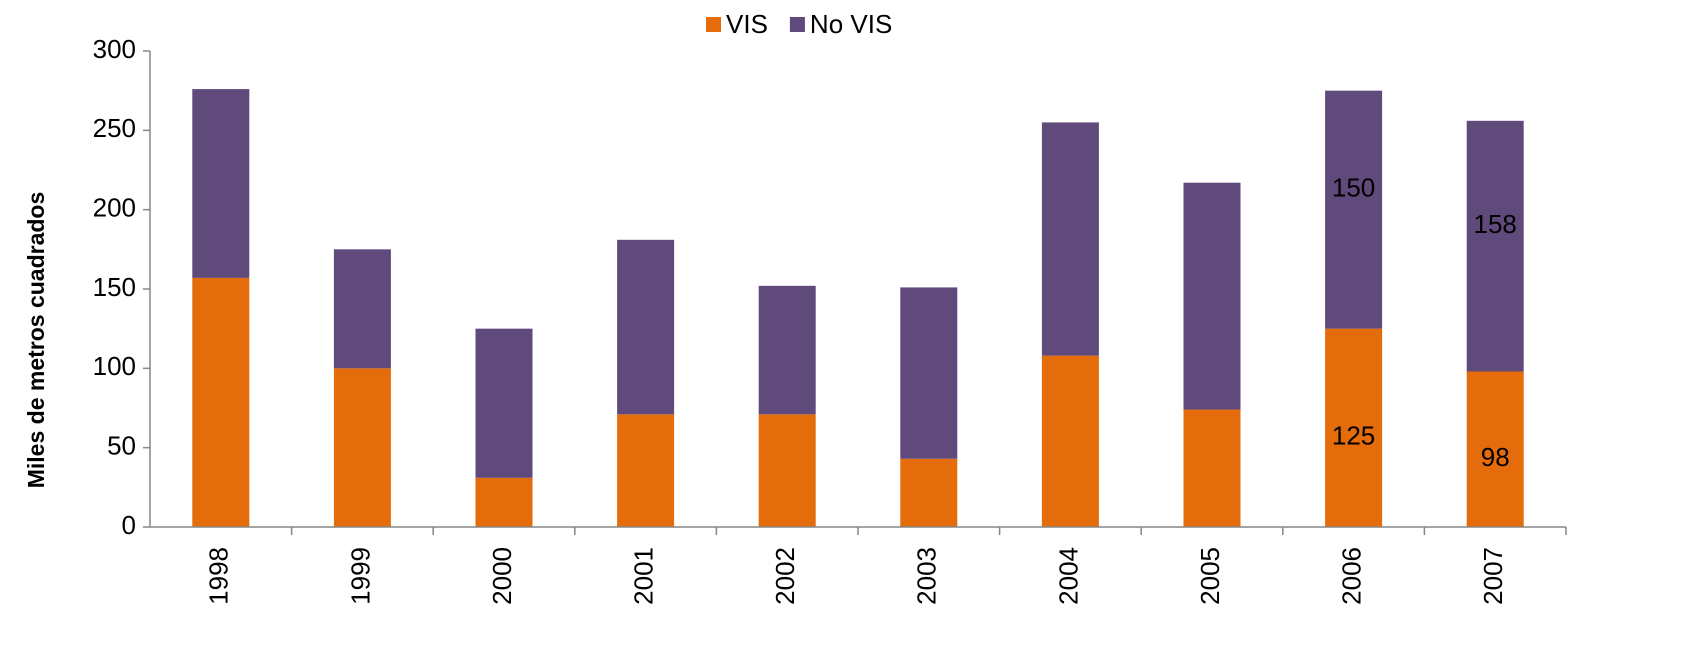 The width and height of the screenshot is (1688, 666). Describe the element at coordinates (121, 446) in the screenshot. I see `y-tick-label: 50` at that location.